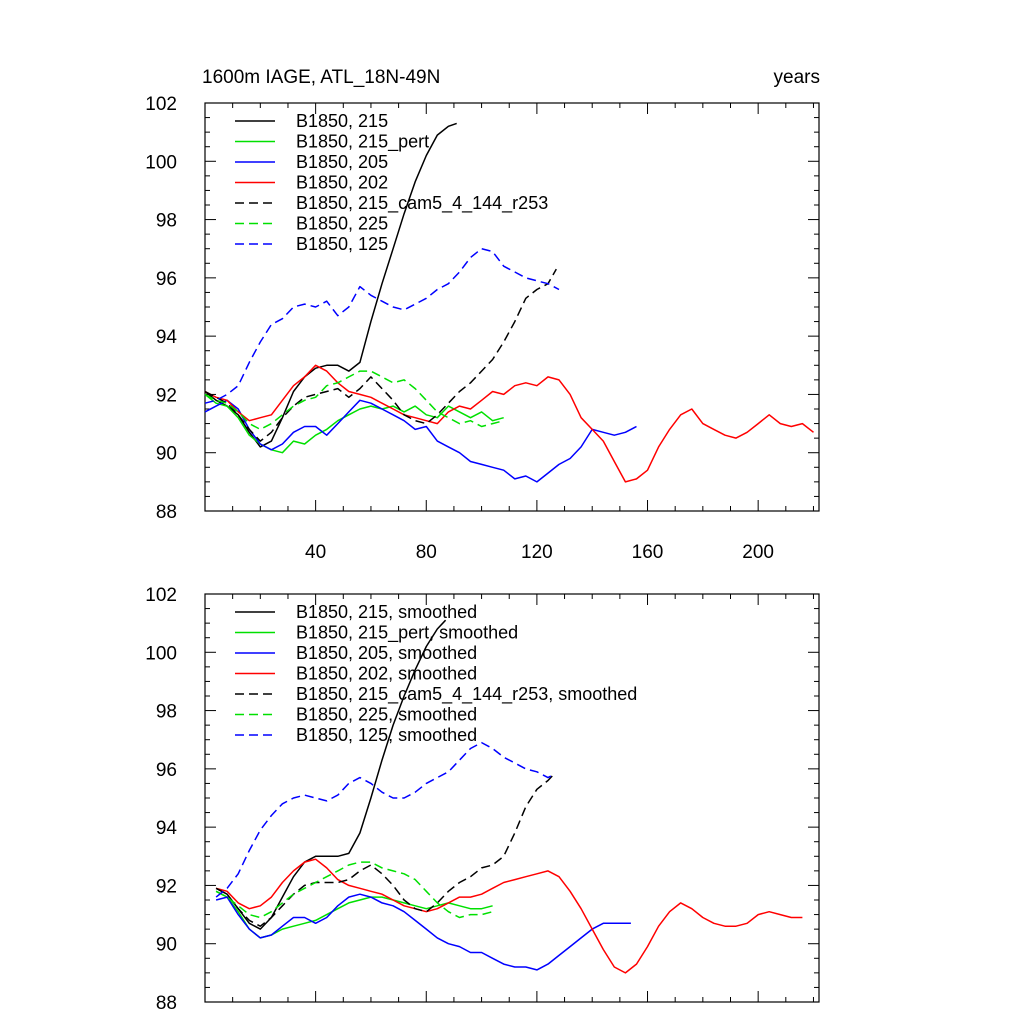 This screenshot has width=1024, height=1024. Describe the element at coordinates (386, 653) in the screenshot. I see `legend-label: B1850, 205, smoothed` at that location.